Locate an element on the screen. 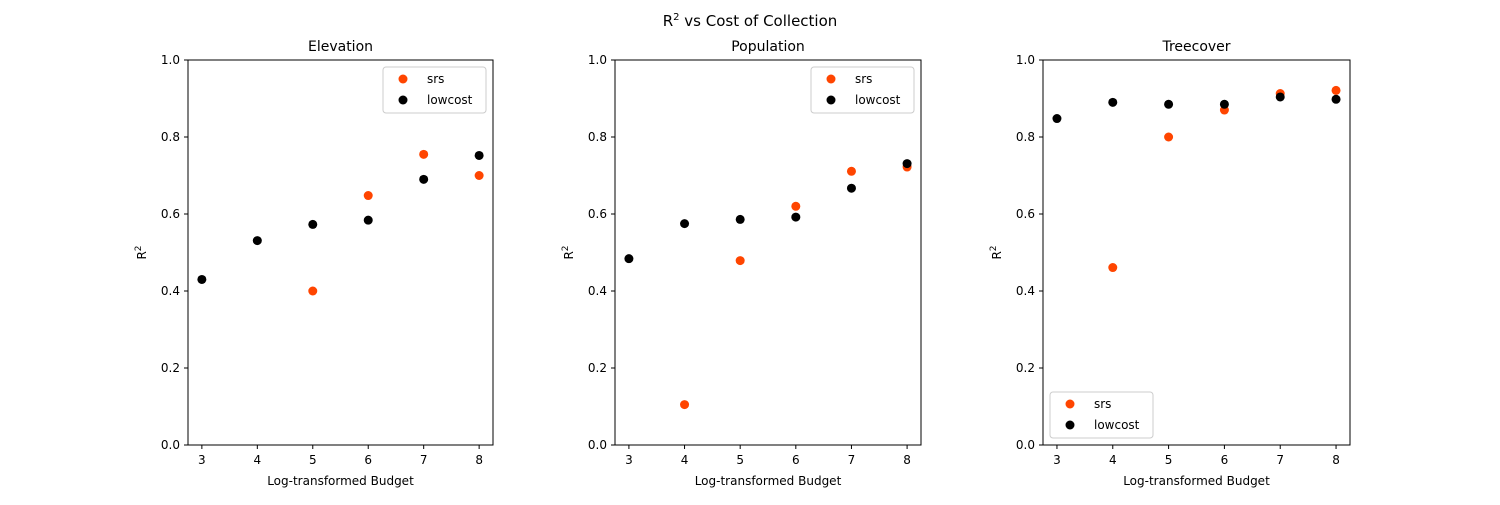  subplot-title: Population is located at coordinates (768, 47).